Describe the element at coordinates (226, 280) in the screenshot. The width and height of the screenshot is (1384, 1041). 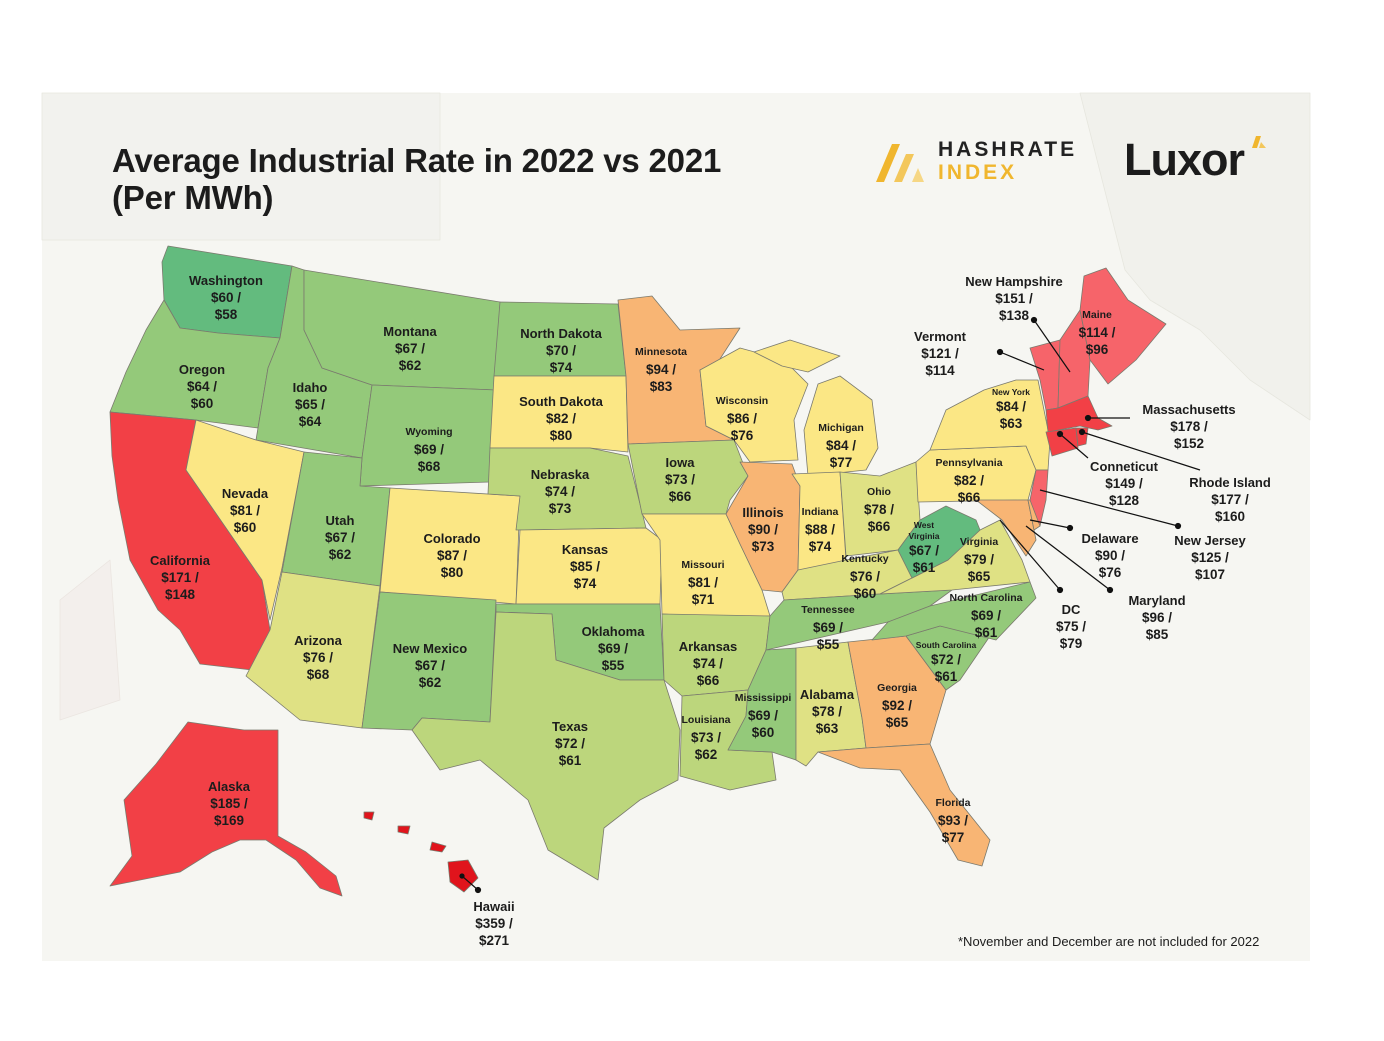
I see `state-name: Washington` at that location.